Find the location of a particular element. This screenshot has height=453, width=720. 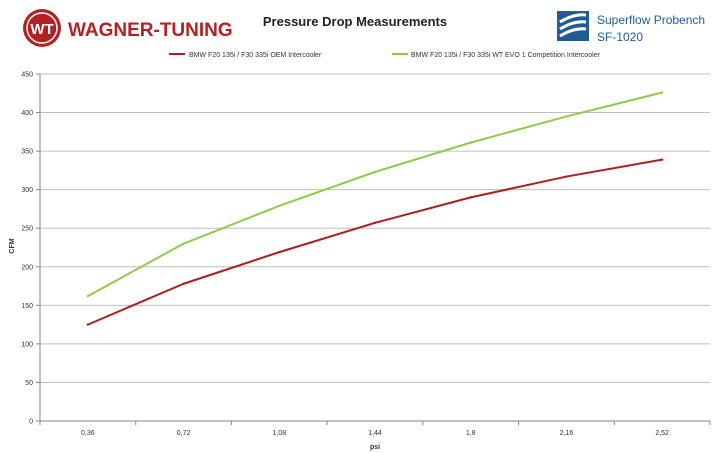

y-tick-label: 350 is located at coordinates (27, 152).